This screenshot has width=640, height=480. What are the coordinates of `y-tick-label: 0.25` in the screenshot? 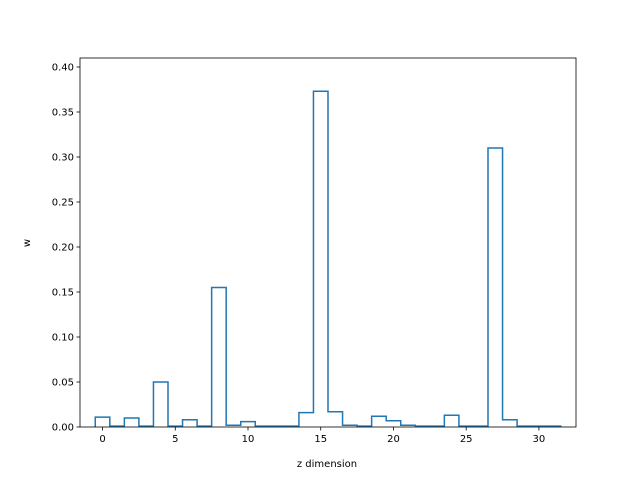 It's located at (63, 203).